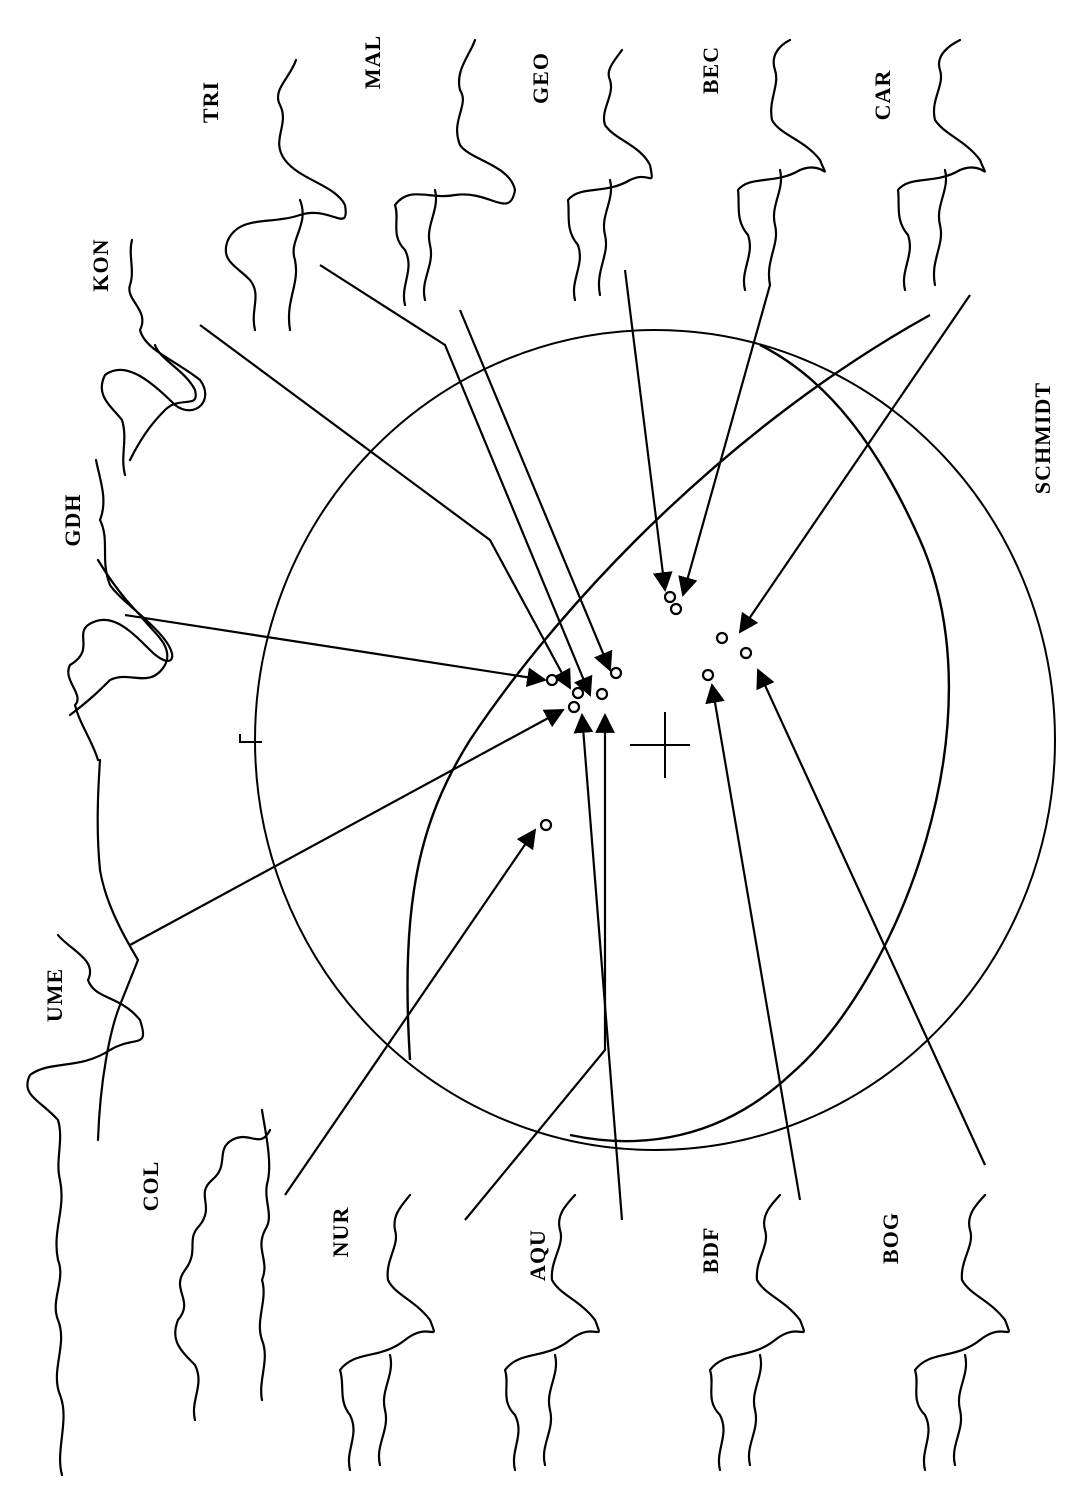 This screenshot has width=1077, height=1487. I want to click on label-col: COL, so click(150, 1186).